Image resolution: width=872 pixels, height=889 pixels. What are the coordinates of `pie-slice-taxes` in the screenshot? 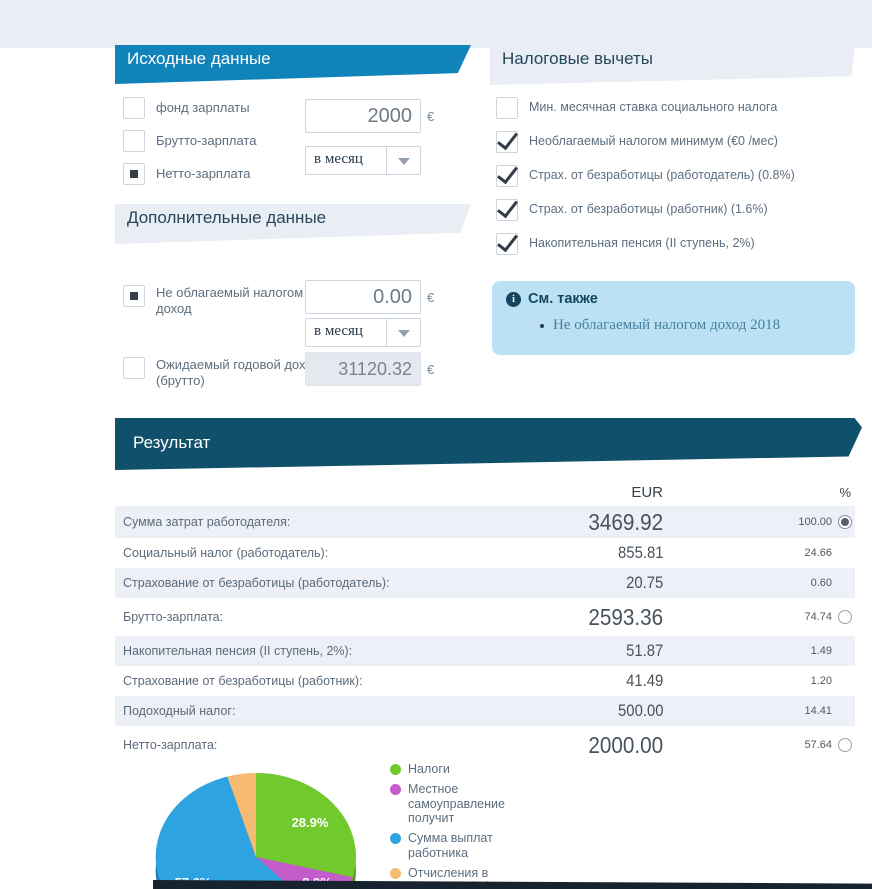 It's located at (306, 825).